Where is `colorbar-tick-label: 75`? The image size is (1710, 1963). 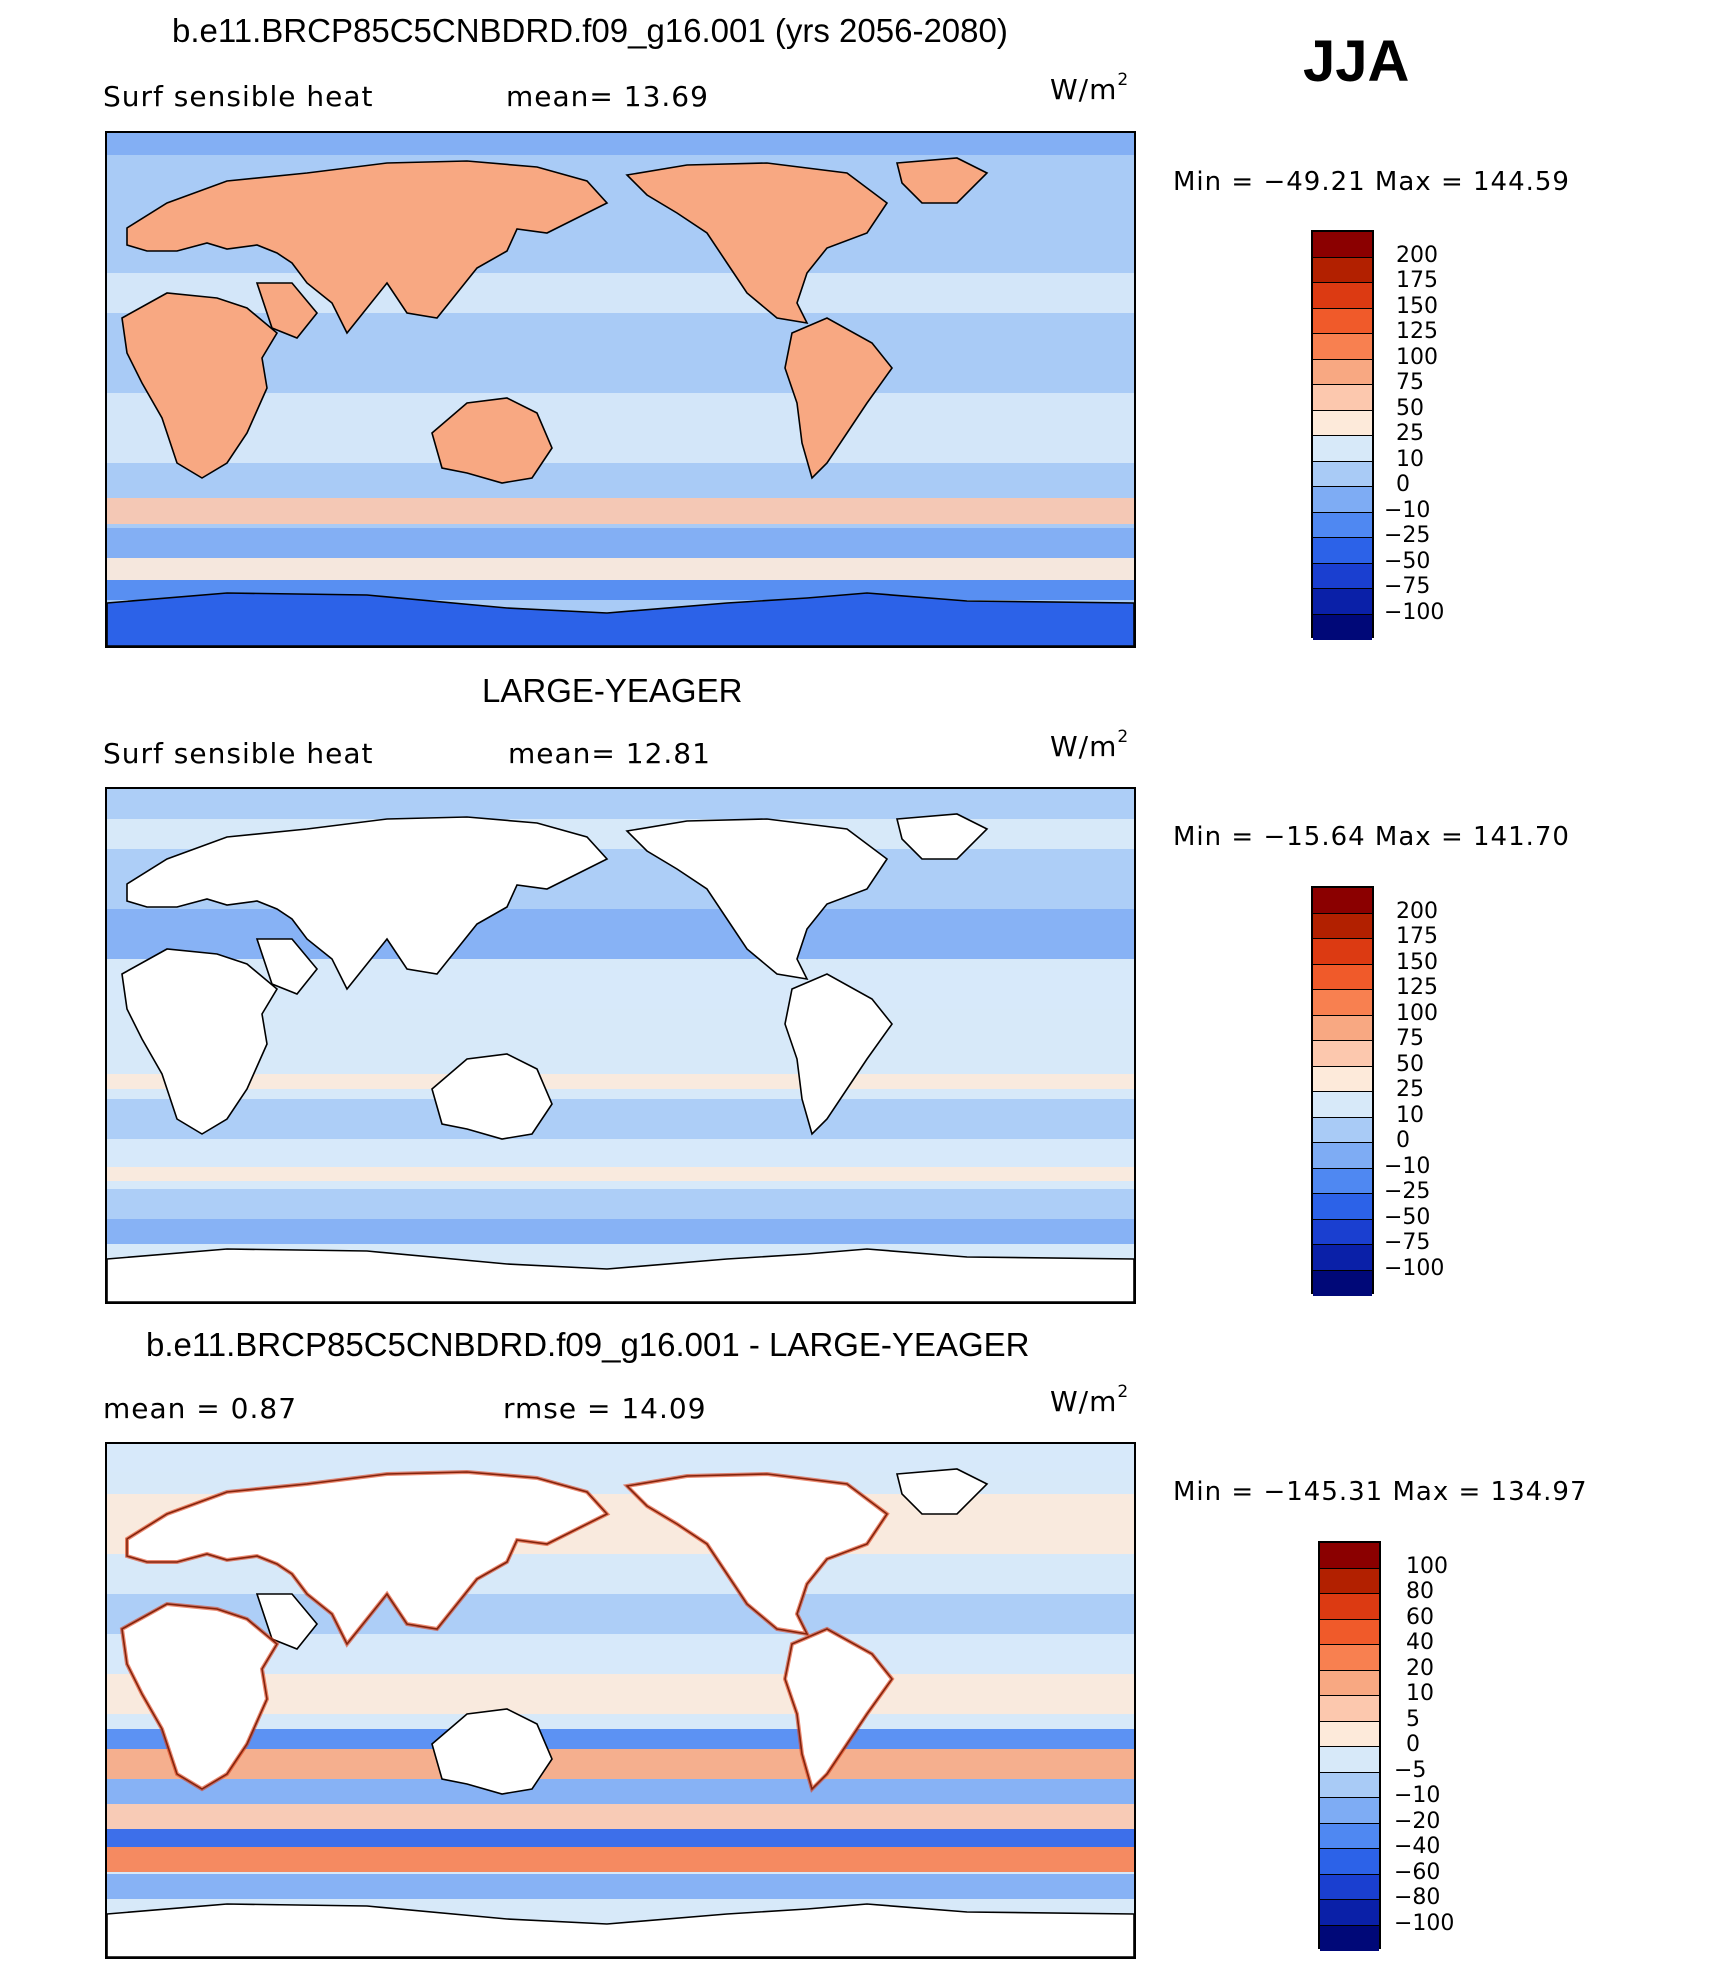 colorbar-tick-label: 75 is located at coordinates (1410, 1038).